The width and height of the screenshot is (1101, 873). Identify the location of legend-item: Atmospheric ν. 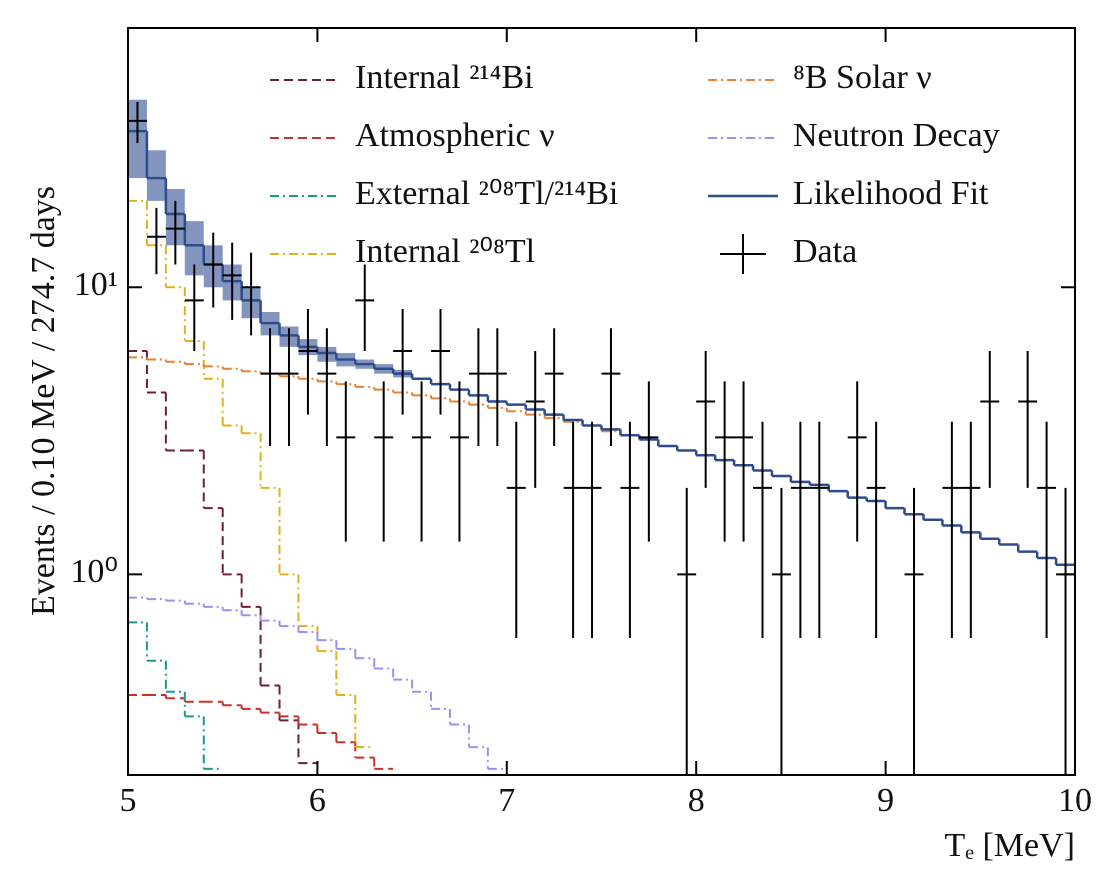
(412, 135).